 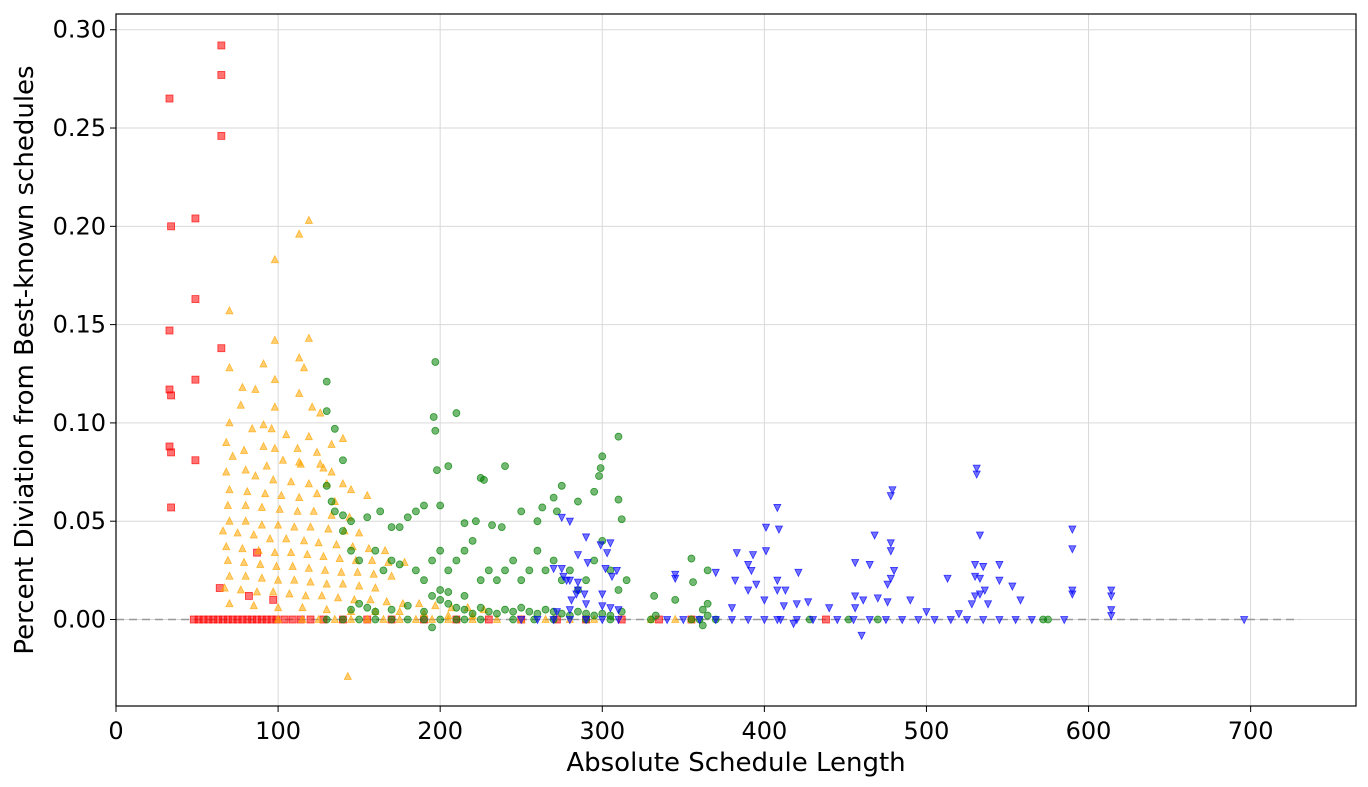 I want to click on x-tick-label: 300, so click(x=602, y=731).